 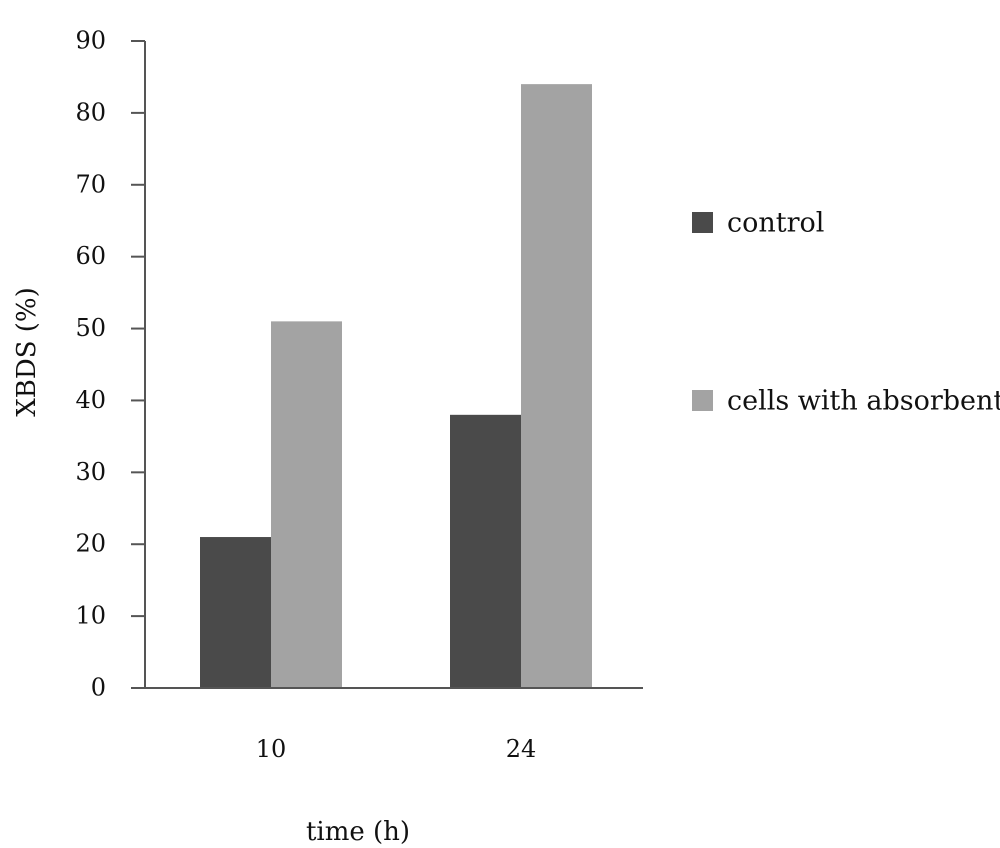 What do you see at coordinates (358, 832) in the screenshot?
I see `x-axis-title: time (h)` at bounding box center [358, 832].